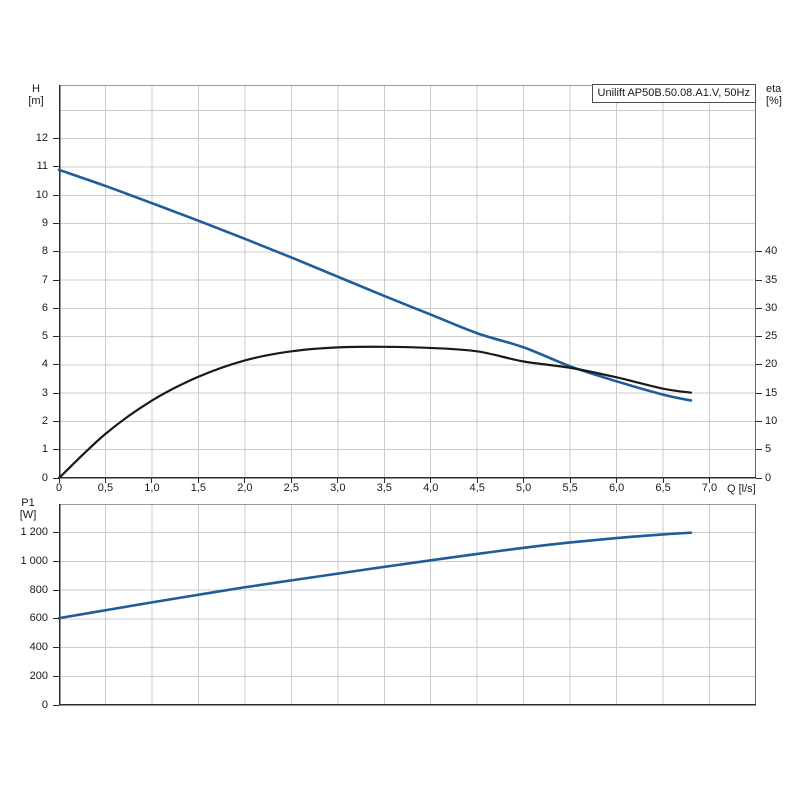 This screenshot has height=800, width=800. I want to click on eta-axis-tick-label: 40, so click(771, 251).